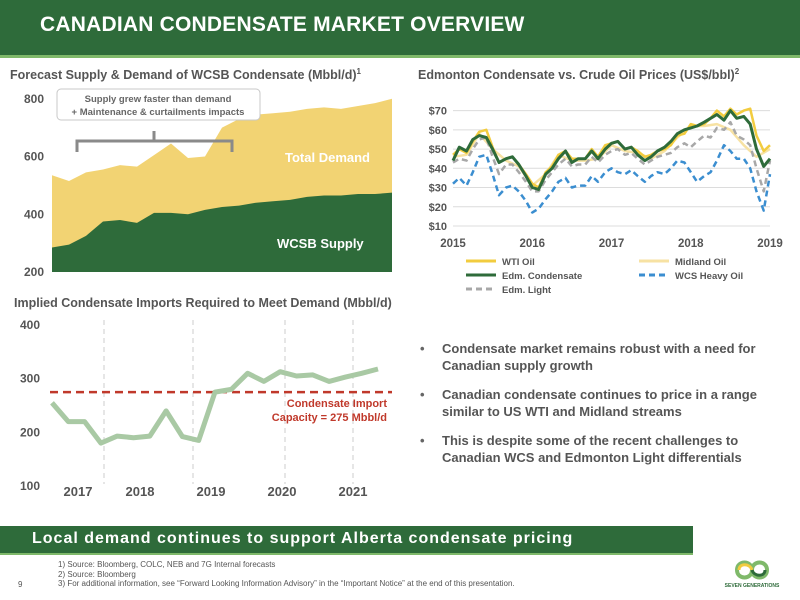 The image size is (800, 600). What do you see at coordinates (154, 141) in the screenshot?
I see `annotation-bracket` at bounding box center [154, 141].